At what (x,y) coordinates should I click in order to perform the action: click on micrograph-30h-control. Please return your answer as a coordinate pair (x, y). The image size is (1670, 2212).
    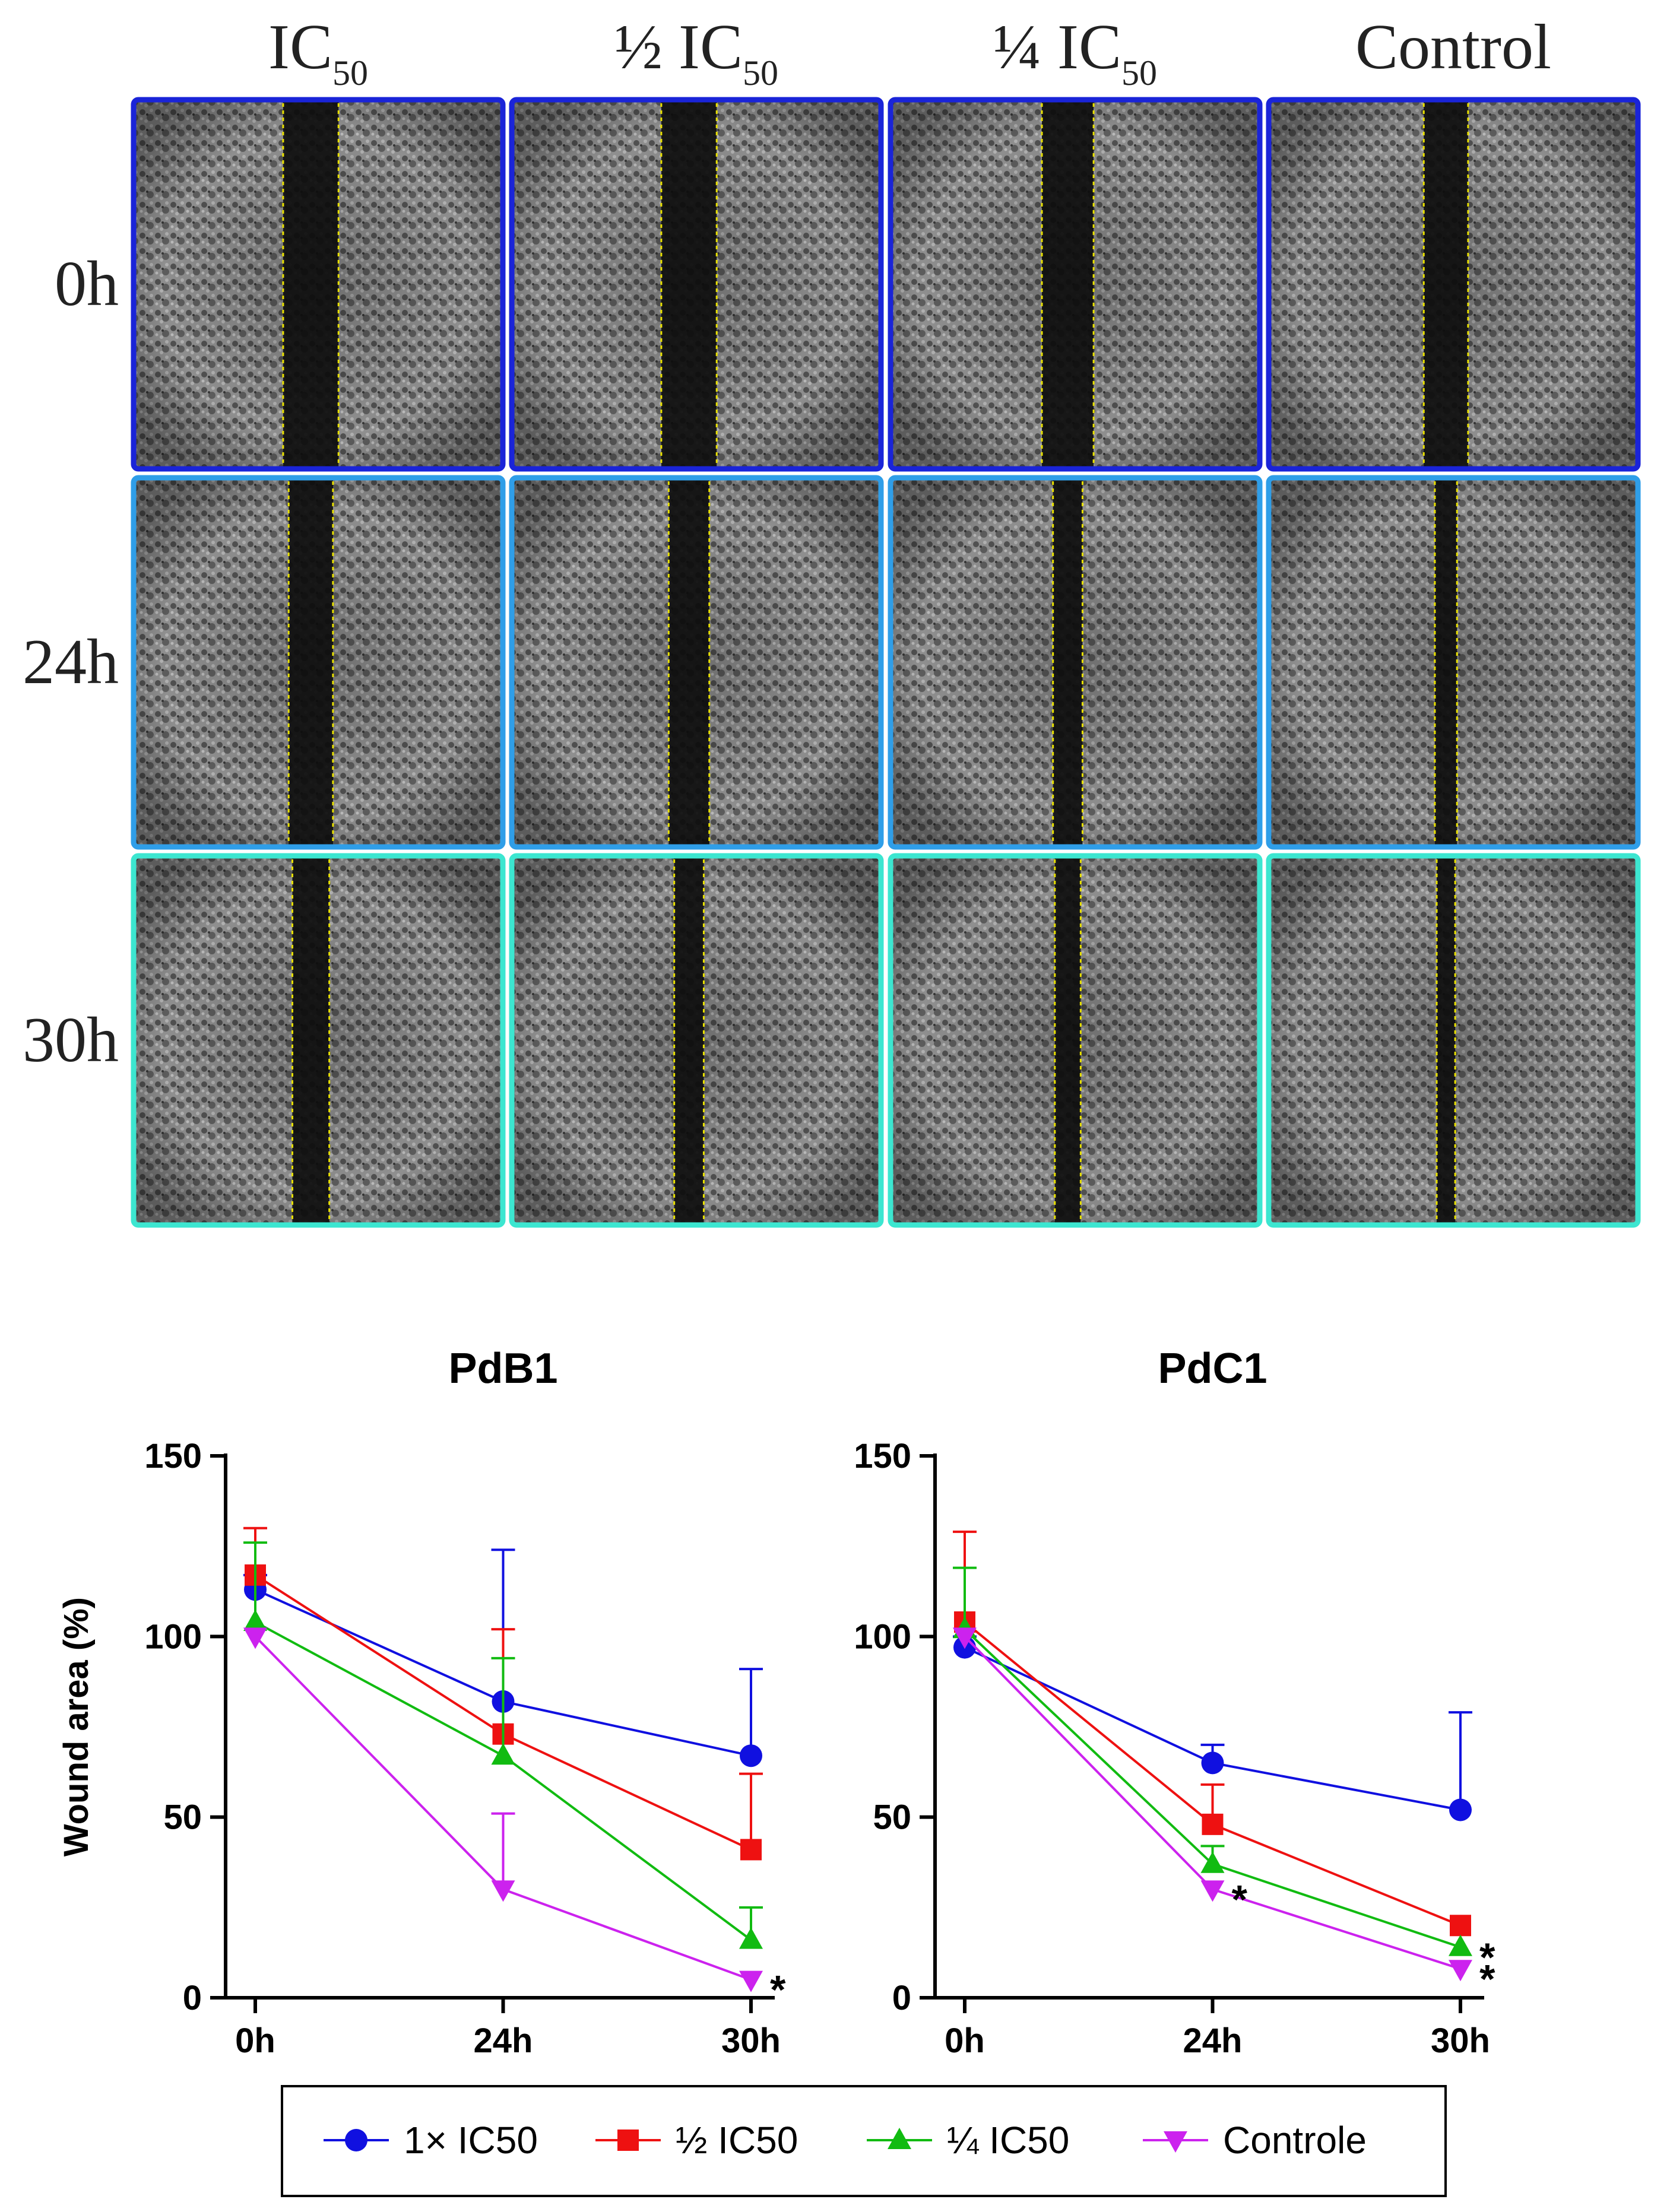
    Looking at the image, I should click on (1453, 1040).